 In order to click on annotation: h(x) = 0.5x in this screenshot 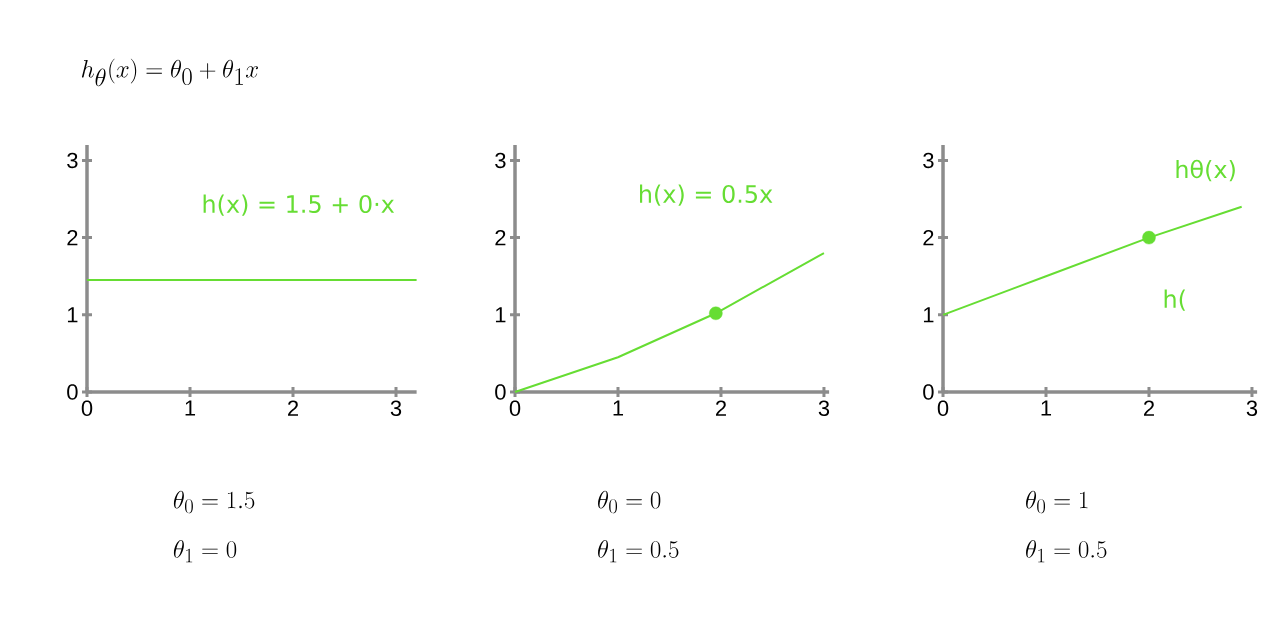, I will do `click(706, 195)`.